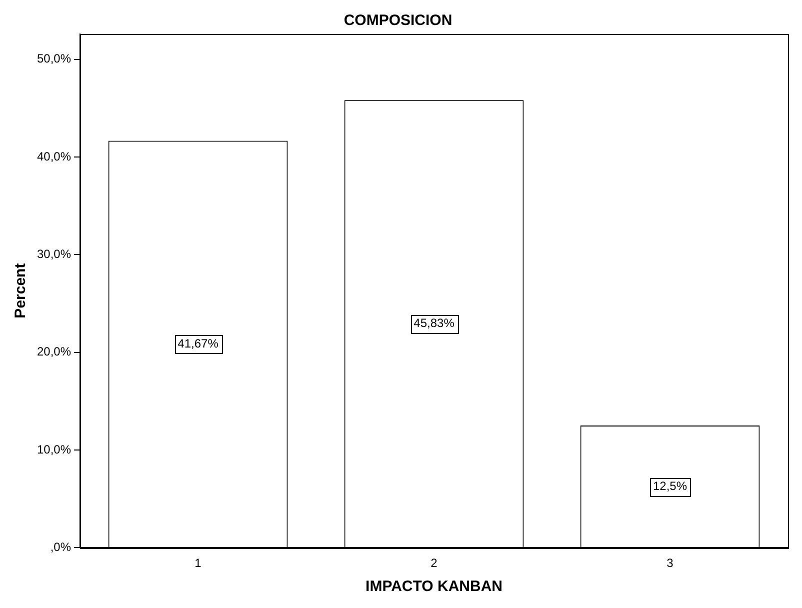  I want to click on x-tick-label: 3, so click(670, 563).